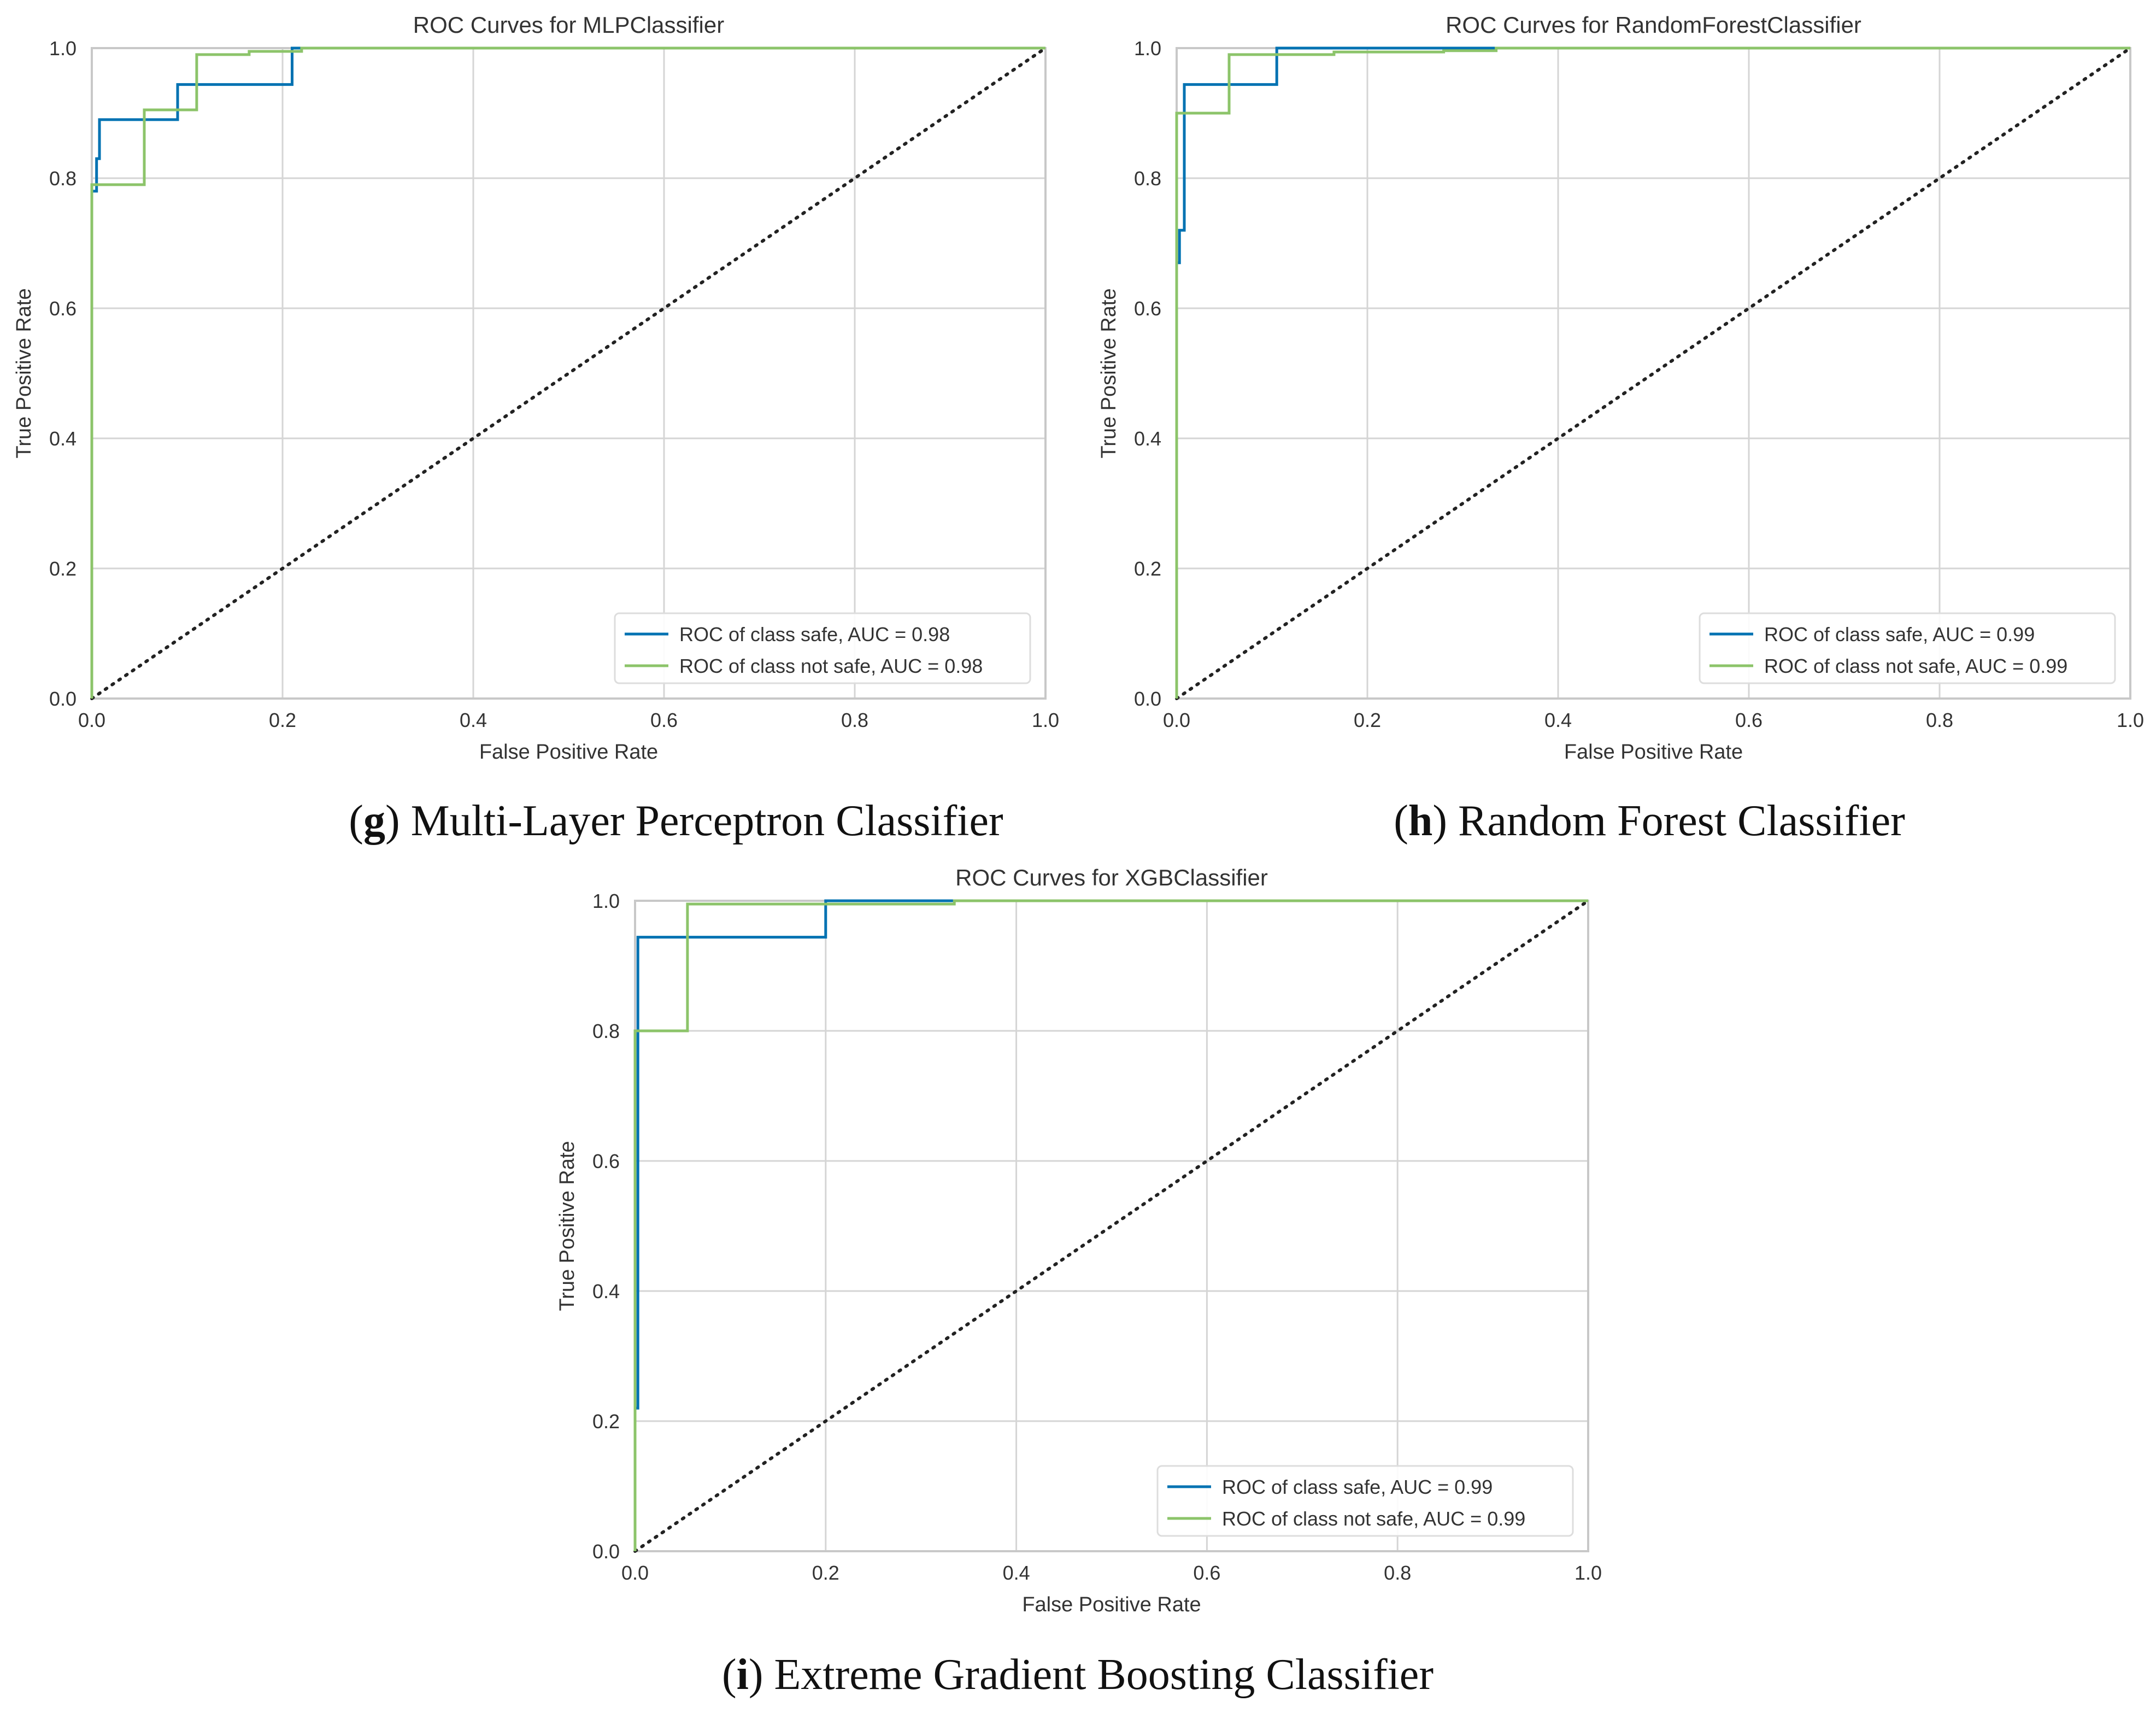  I want to click on figure-caption: (g) Multi-Layer Perceptron Classifier, so click(676, 821).